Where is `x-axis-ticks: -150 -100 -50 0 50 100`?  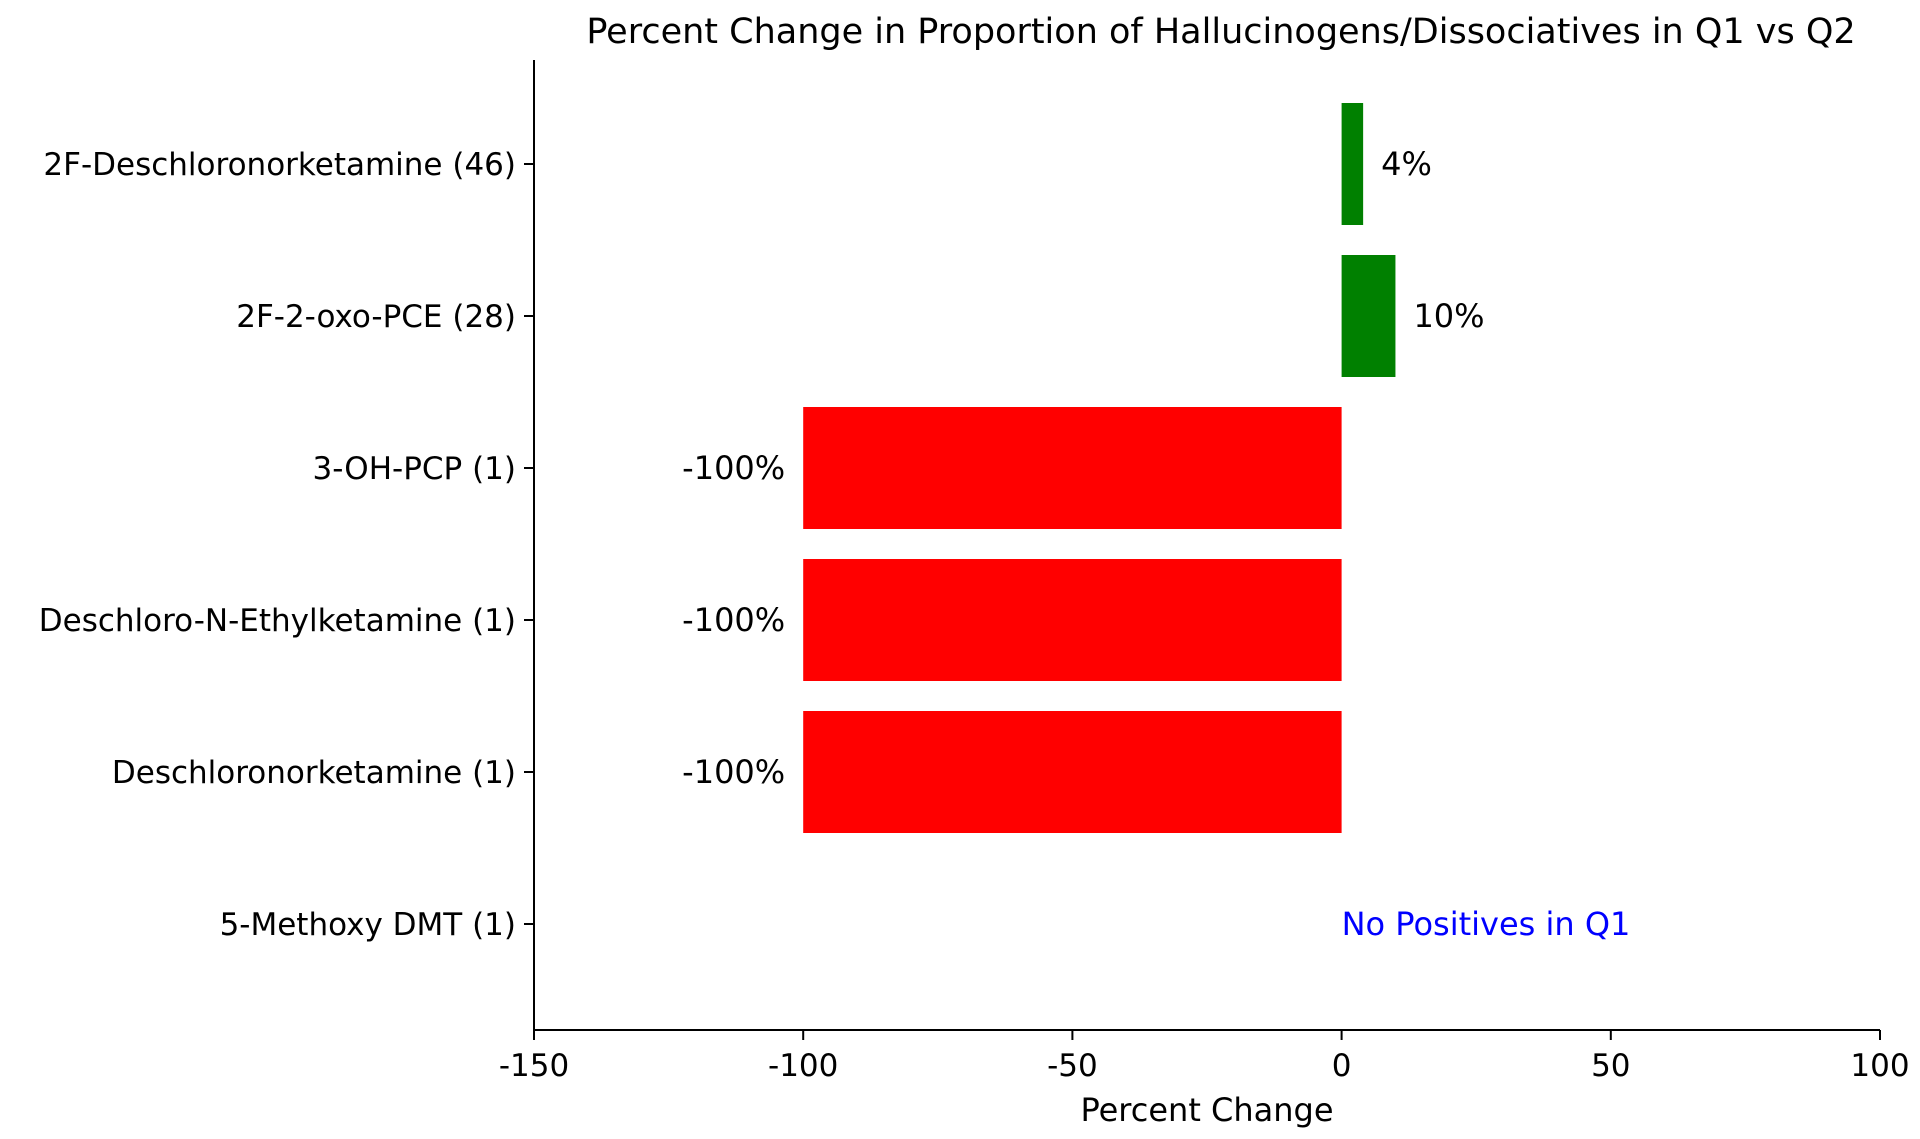 x-axis-ticks: -150 -100 -50 0 50 100 is located at coordinates (1204, 1057).